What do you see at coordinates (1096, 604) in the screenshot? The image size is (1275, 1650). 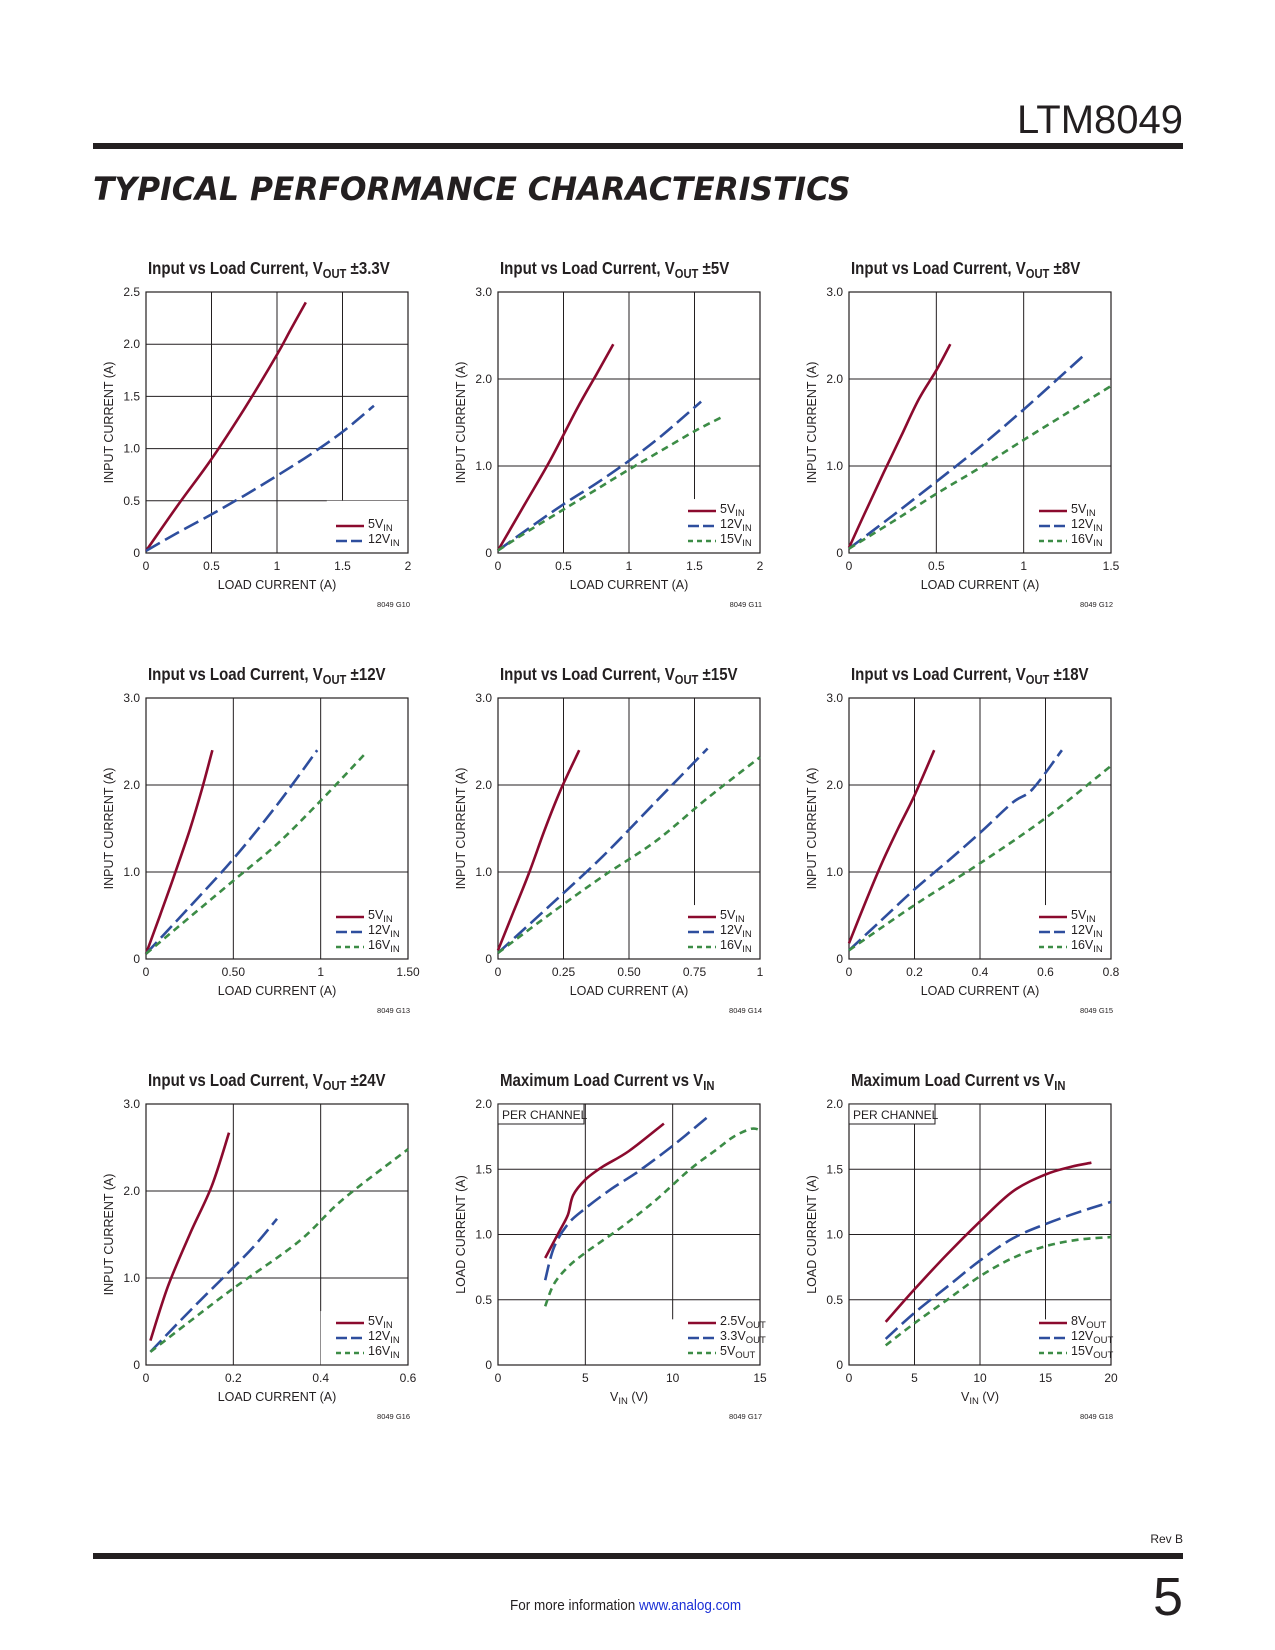 I see `figure-code: 8049 G12` at bounding box center [1096, 604].